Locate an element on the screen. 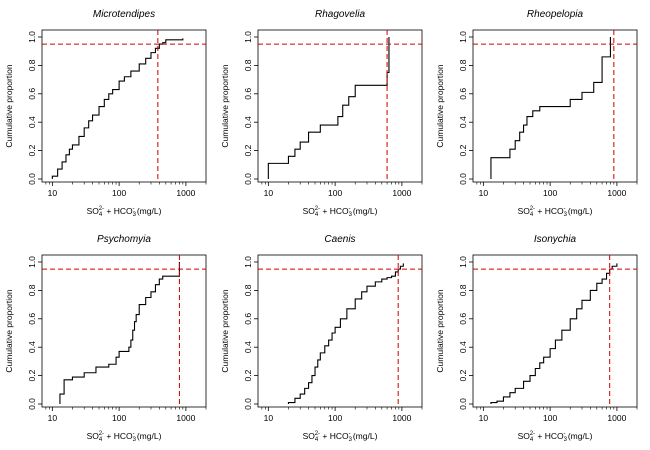 The height and width of the screenshot is (450, 650). panel-title: Rheopelopia is located at coordinates (555, 14).